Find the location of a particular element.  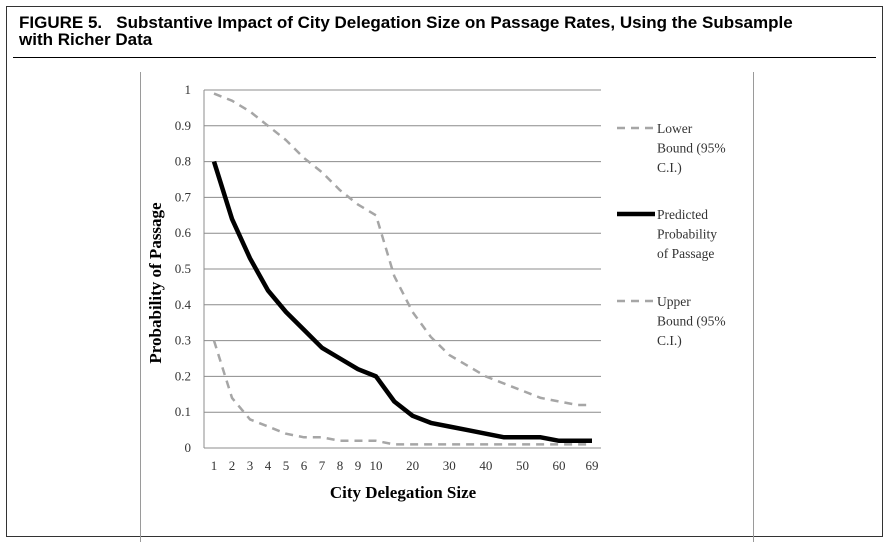

y-tick-label: 0.7 is located at coordinates (183, 196).